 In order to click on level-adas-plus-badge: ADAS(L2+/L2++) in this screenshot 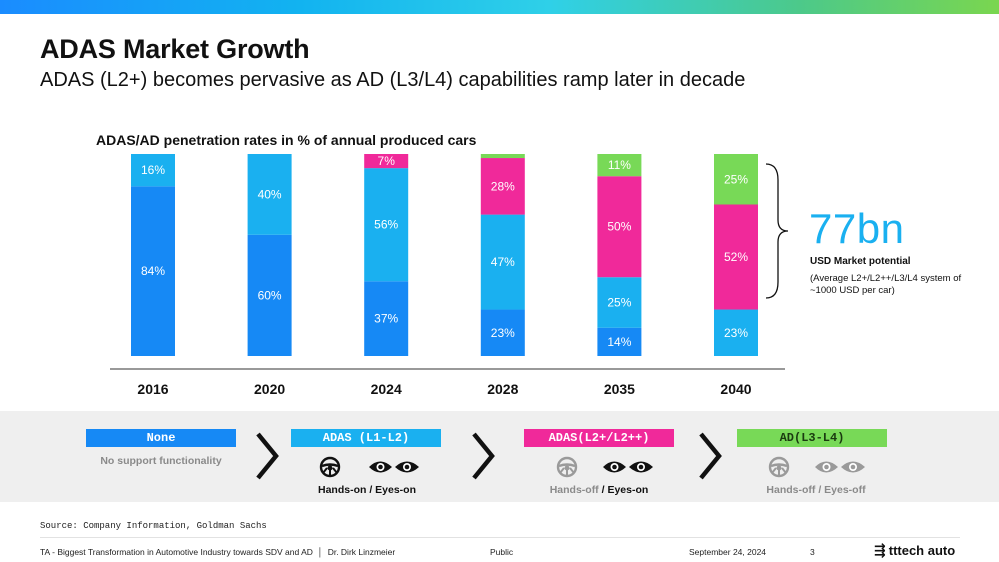, I will do `click(599, 438)`.